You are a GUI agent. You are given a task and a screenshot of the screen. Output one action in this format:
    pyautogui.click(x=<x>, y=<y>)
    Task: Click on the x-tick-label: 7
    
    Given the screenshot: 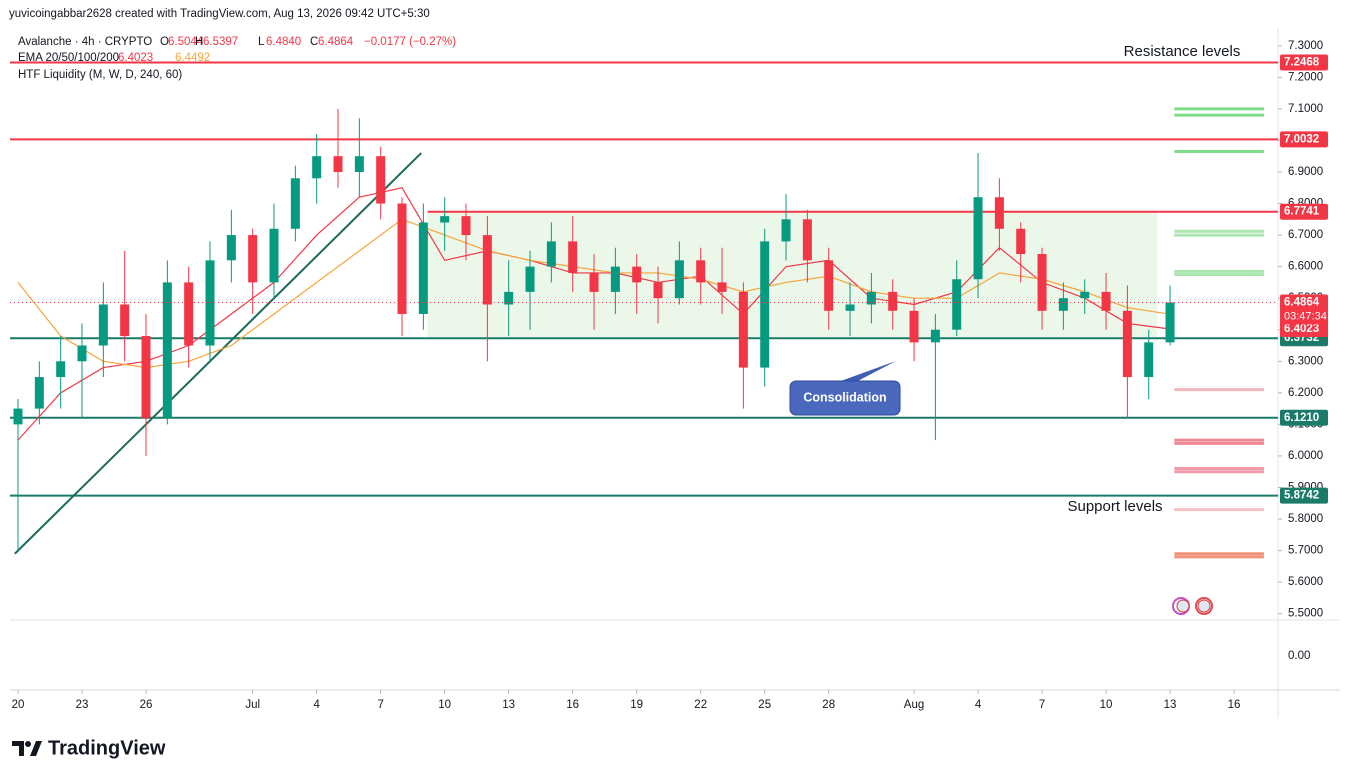 What is the action you would take?
    pyautogui.click(x=1042, y=705)
    